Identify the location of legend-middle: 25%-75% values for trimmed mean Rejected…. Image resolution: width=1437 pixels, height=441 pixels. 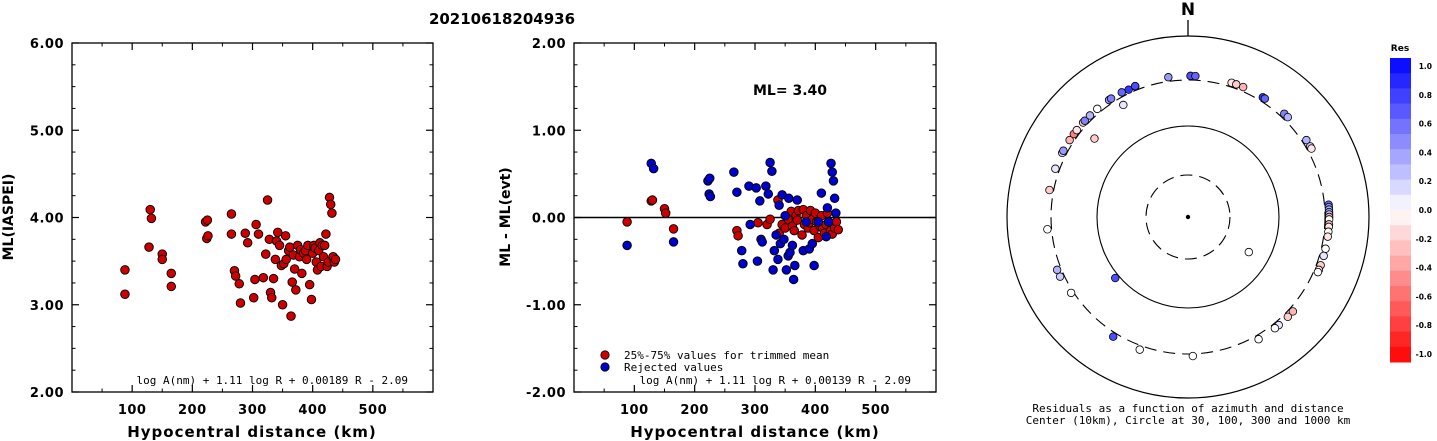
(714, 361).